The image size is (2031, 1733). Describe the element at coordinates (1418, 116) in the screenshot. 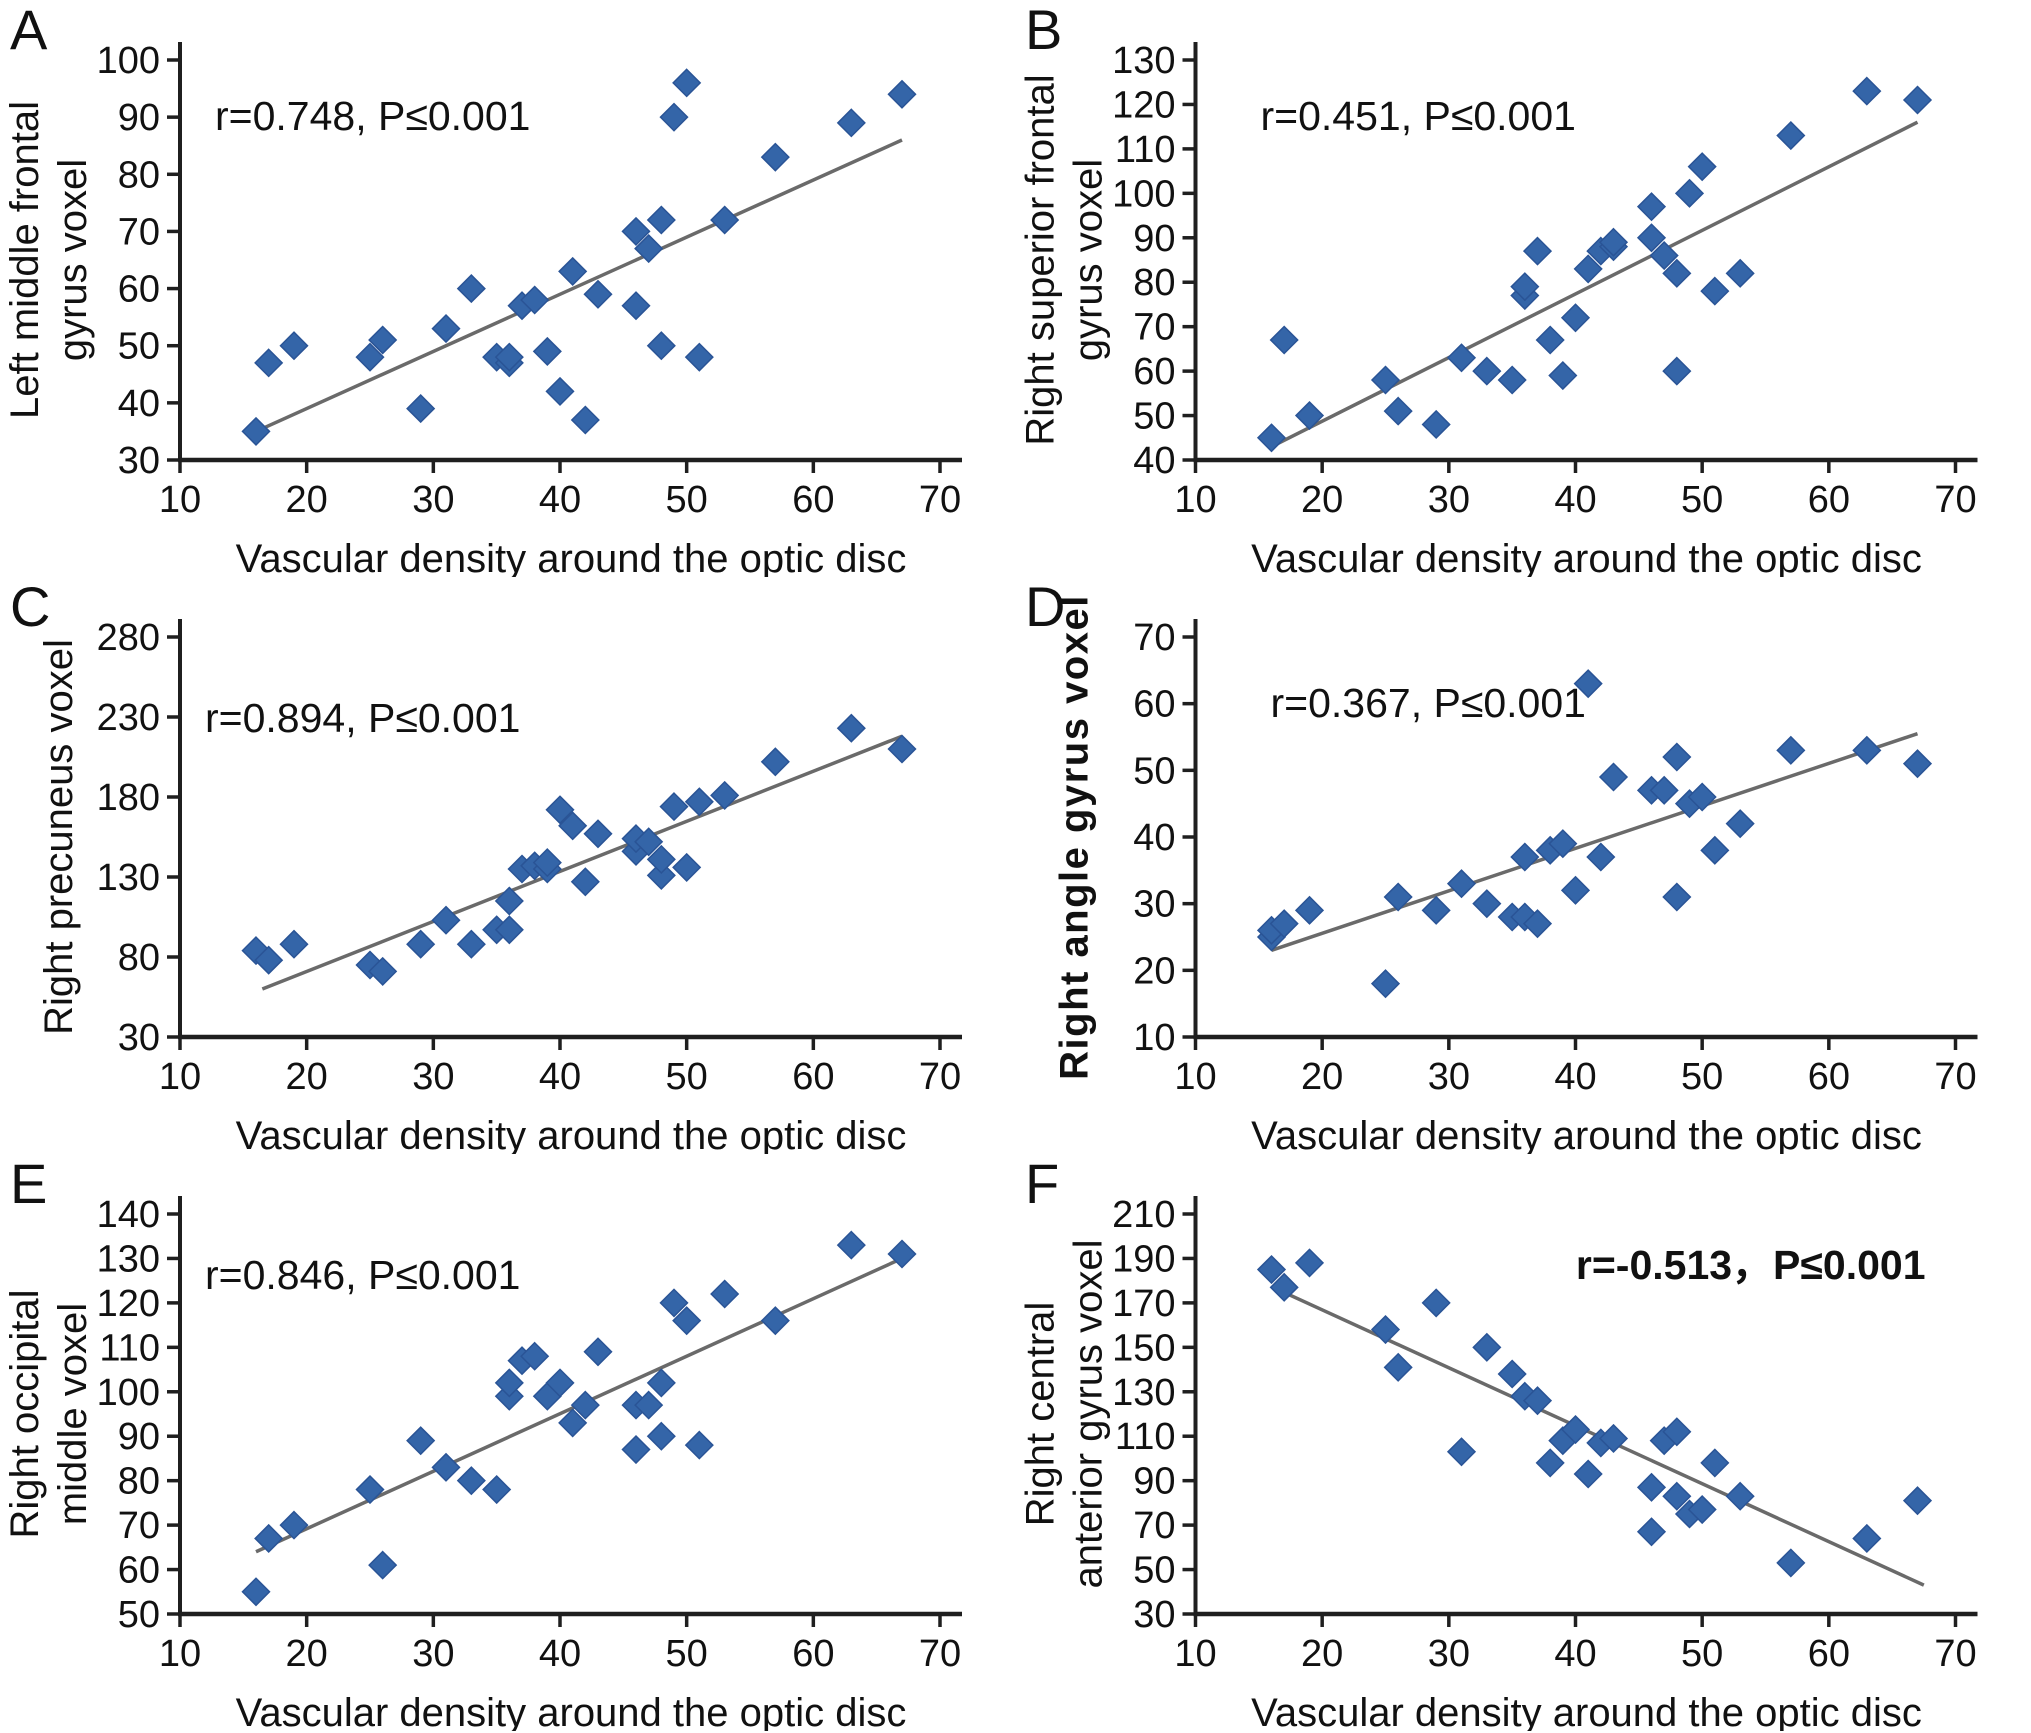

I see `correlation-annotation: r=0.451, P≤0.001` at that location.